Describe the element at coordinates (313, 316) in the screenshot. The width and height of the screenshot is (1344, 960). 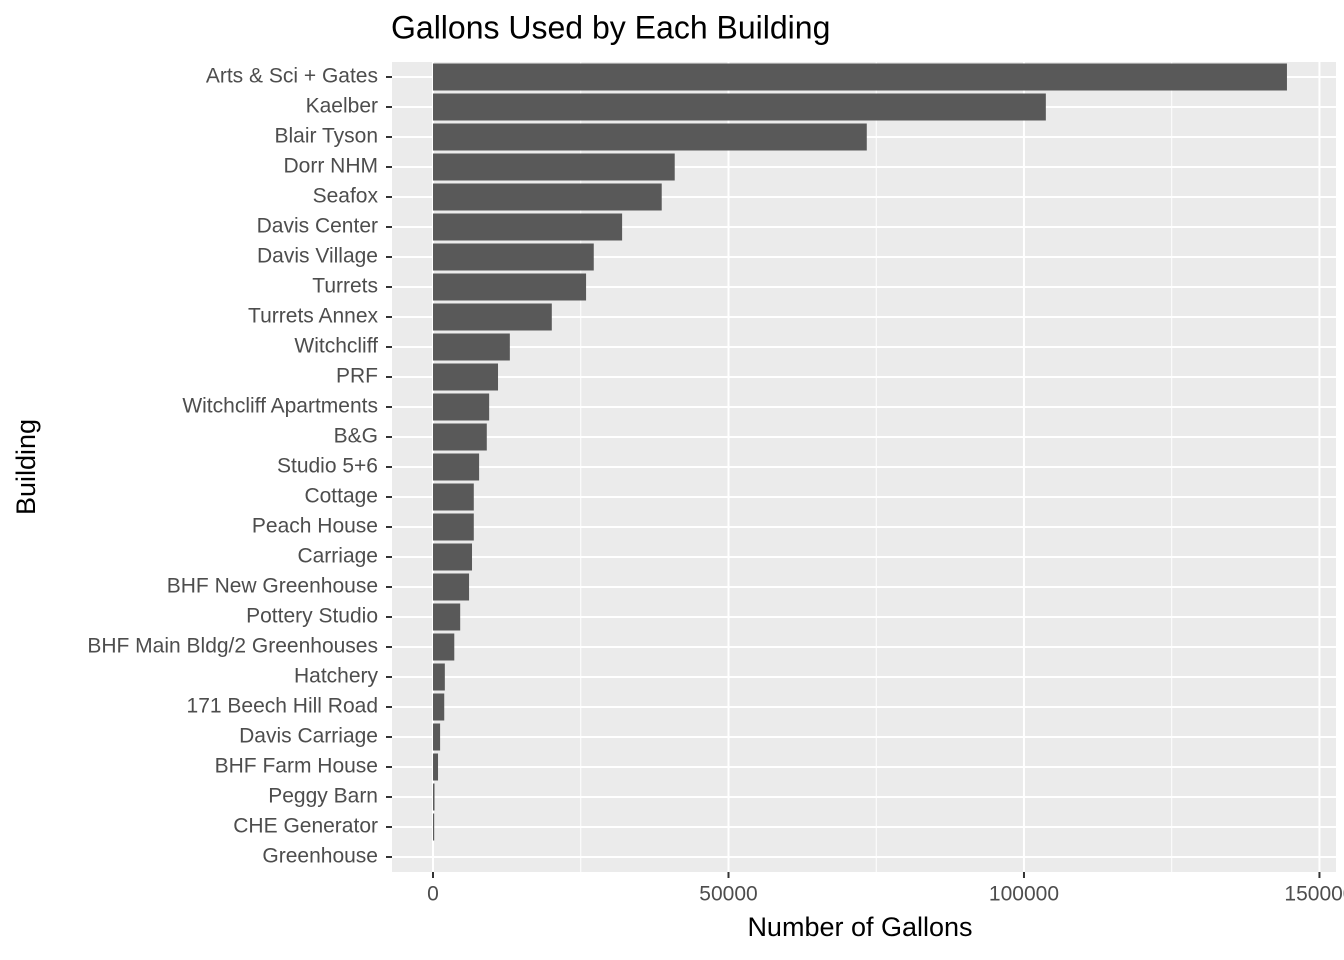
I see `y-tick-label: Turrets Annex` at that location.